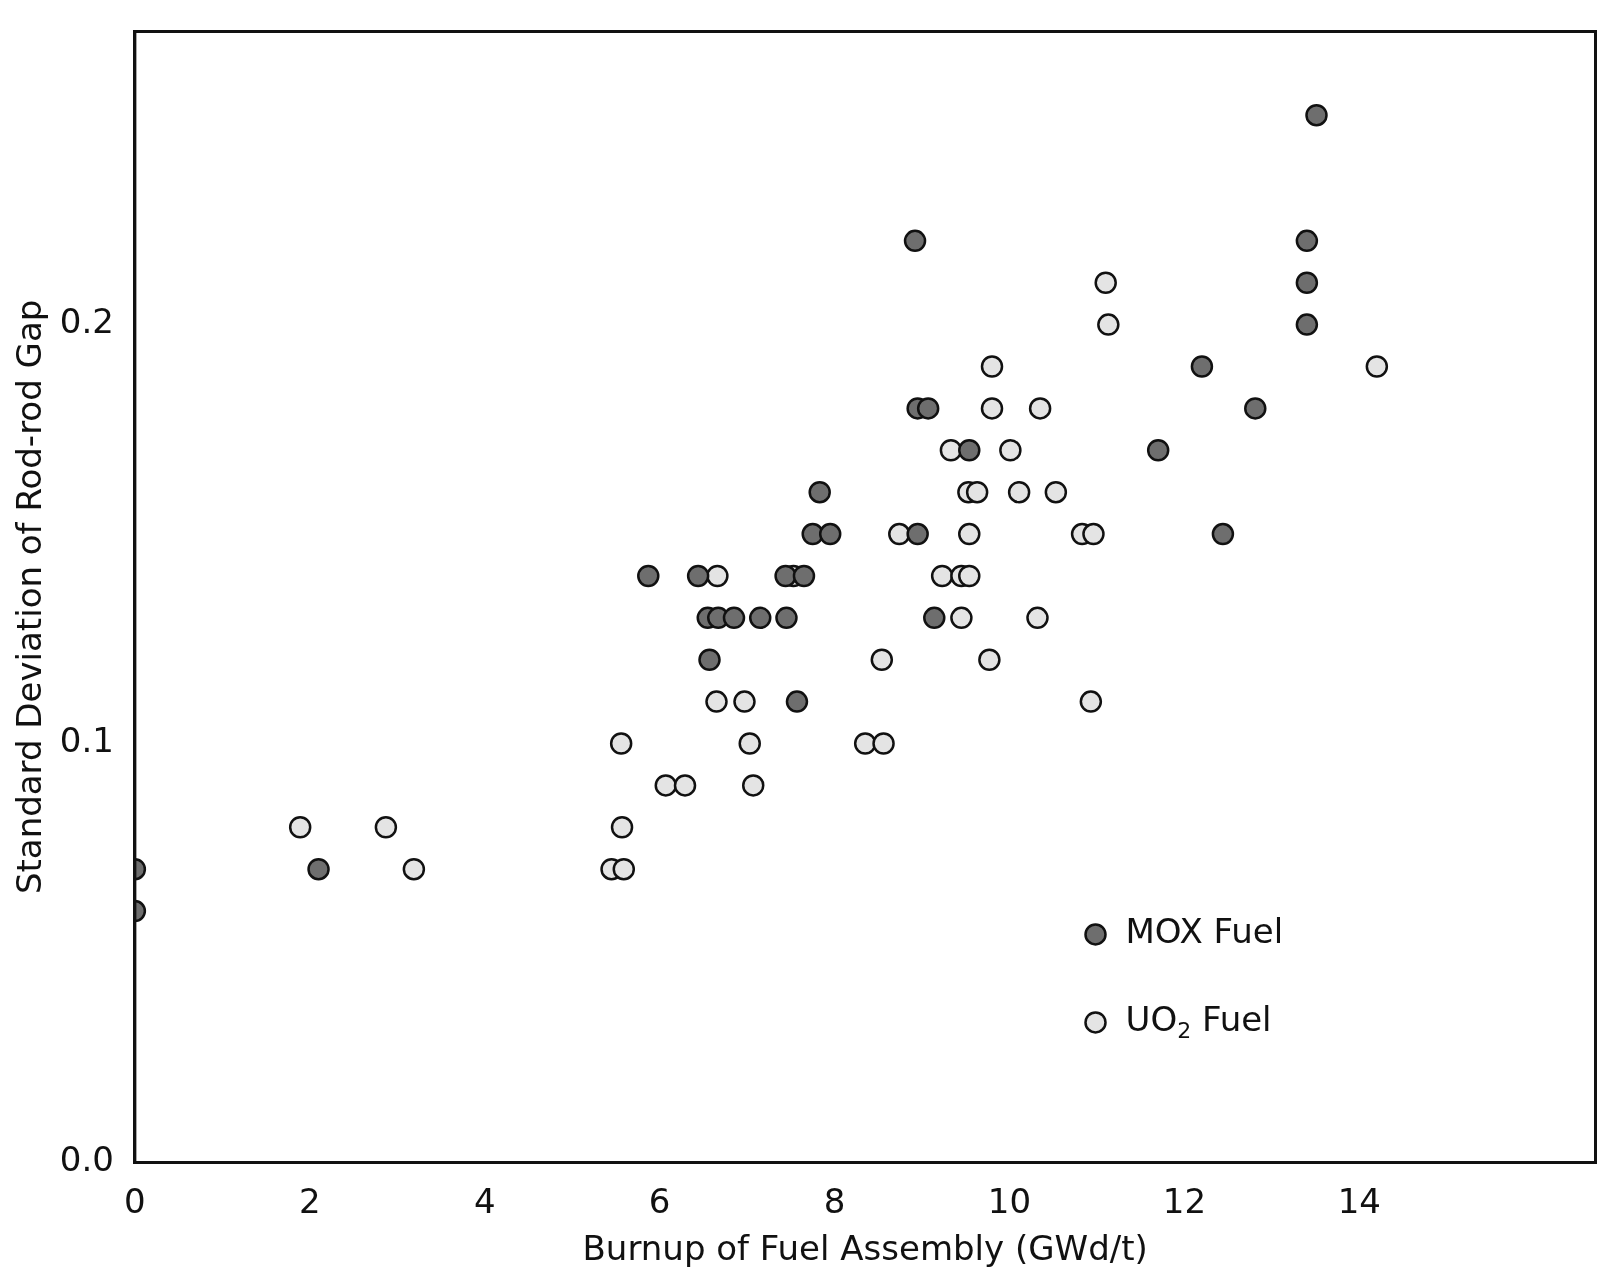 Image resolution: width=1621 pixels, height=1288 pixels. I want to click on x-tick-label: 0, so click(135, 1200).